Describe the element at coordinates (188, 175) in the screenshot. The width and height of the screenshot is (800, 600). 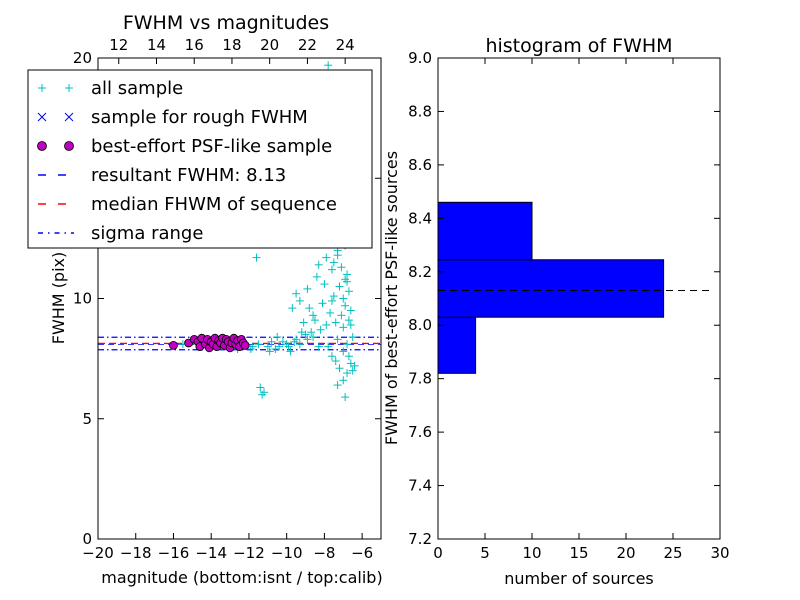
I see `legend-label: resultant FWHM: 8.13` at that location.